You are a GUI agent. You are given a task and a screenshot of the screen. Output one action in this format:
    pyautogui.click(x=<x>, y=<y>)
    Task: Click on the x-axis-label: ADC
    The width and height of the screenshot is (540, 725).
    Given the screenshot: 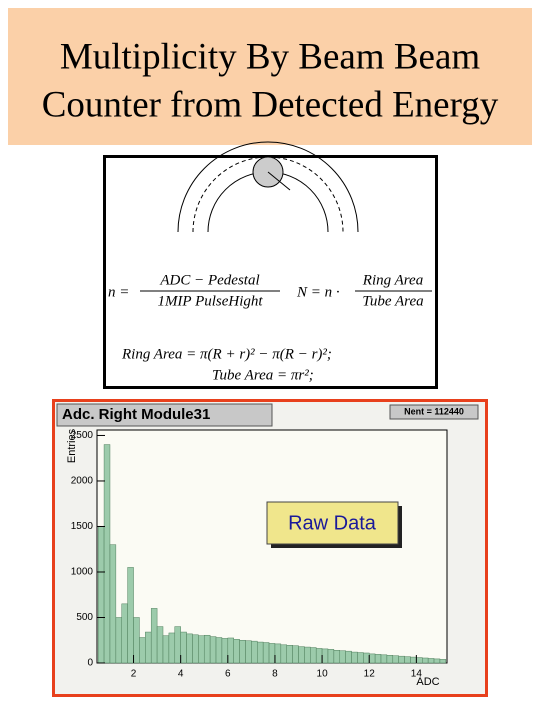 What is the action you would take?
    pyautogui.click(x=427, y=682)
    